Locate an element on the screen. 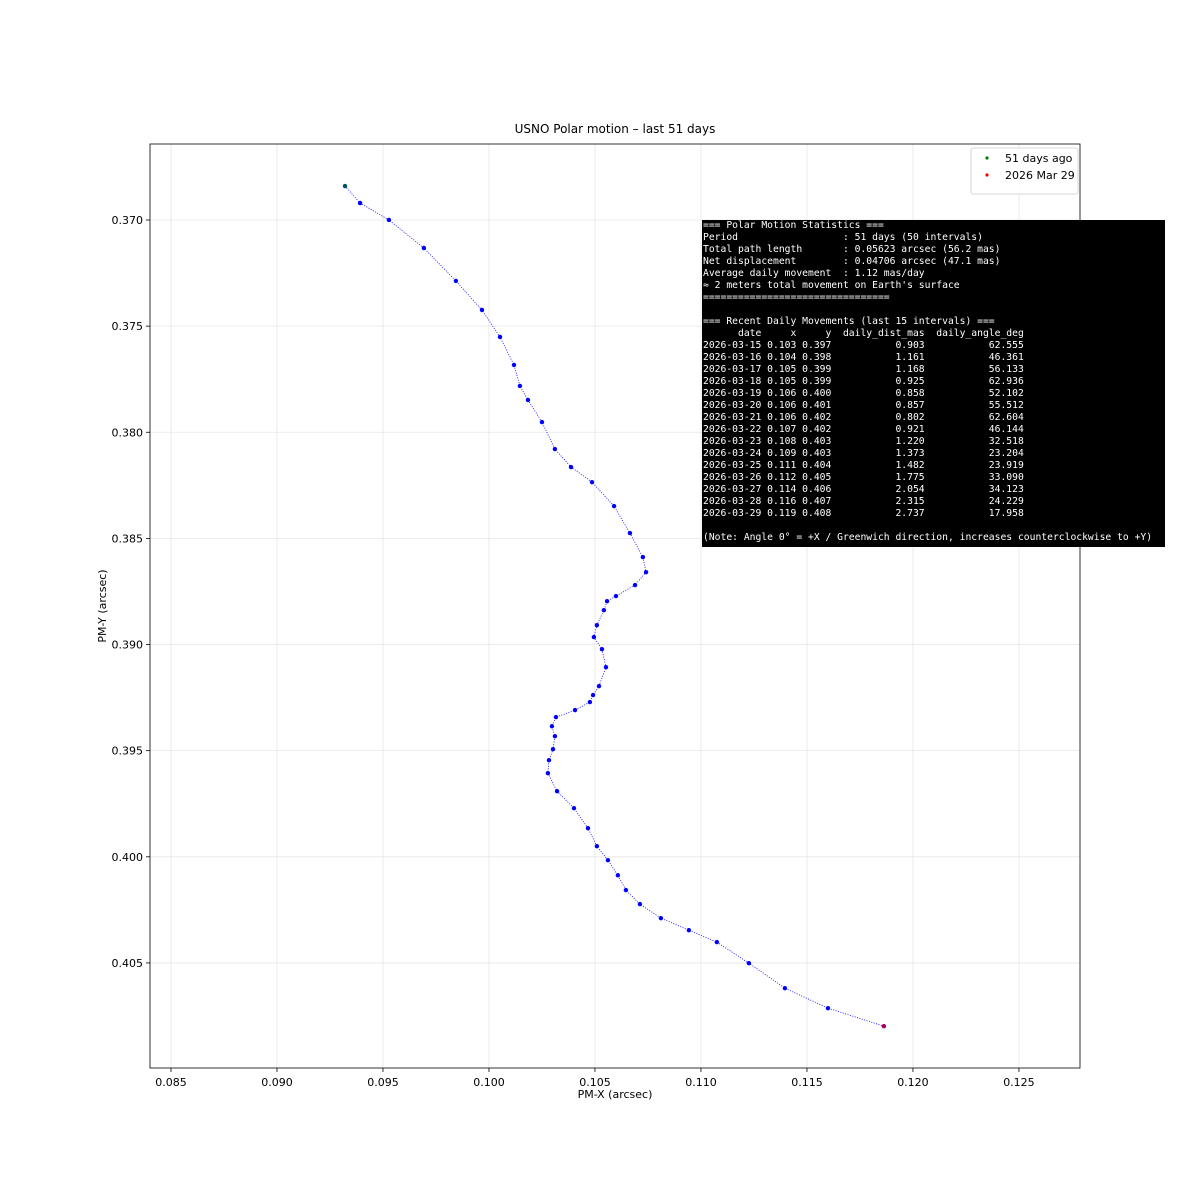 Image resolution: width=1200 pixels, height=1200 pixels. x-tick-label: 0.100 is located at coordinates (489, 1082).